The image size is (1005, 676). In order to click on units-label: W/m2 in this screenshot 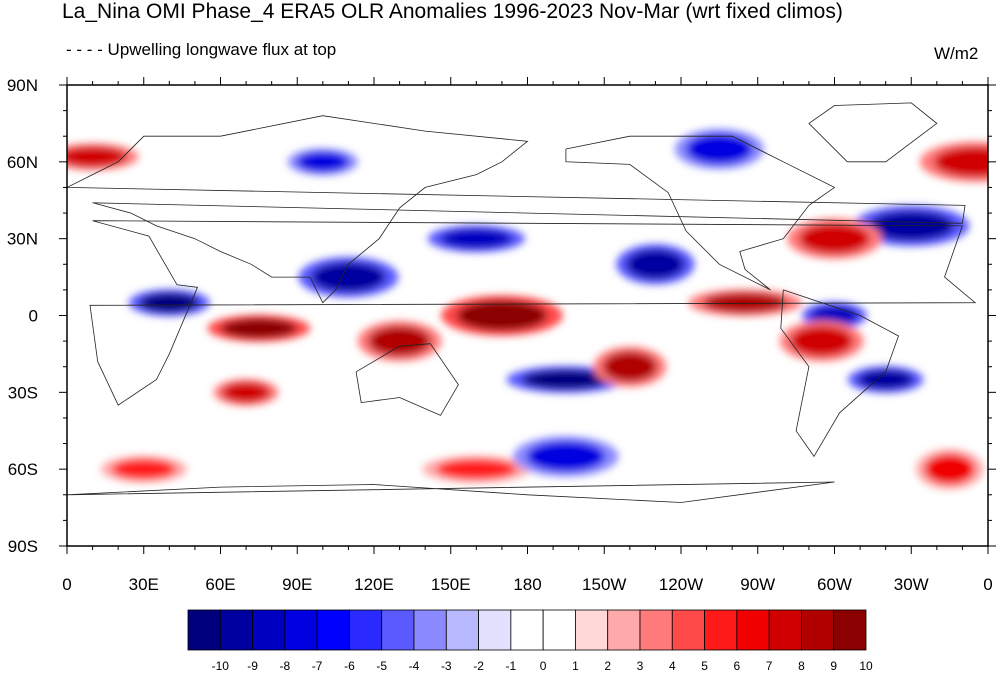, I will do `click(956, 53)`.